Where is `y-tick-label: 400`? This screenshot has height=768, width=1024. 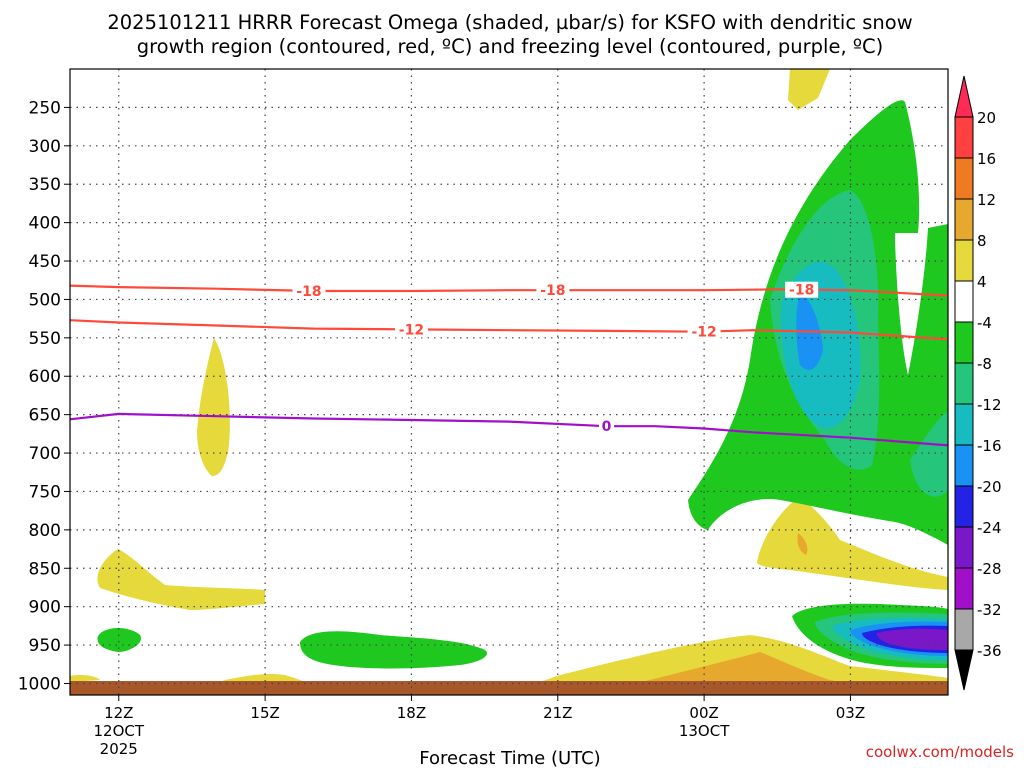
y-tick-label: 400 is located at coordinates (45, 224).